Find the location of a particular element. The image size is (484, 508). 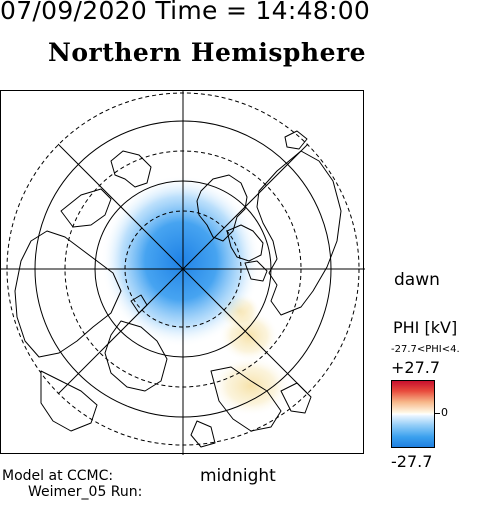

coast-alaska-islands is located at coordinates (296, 140).